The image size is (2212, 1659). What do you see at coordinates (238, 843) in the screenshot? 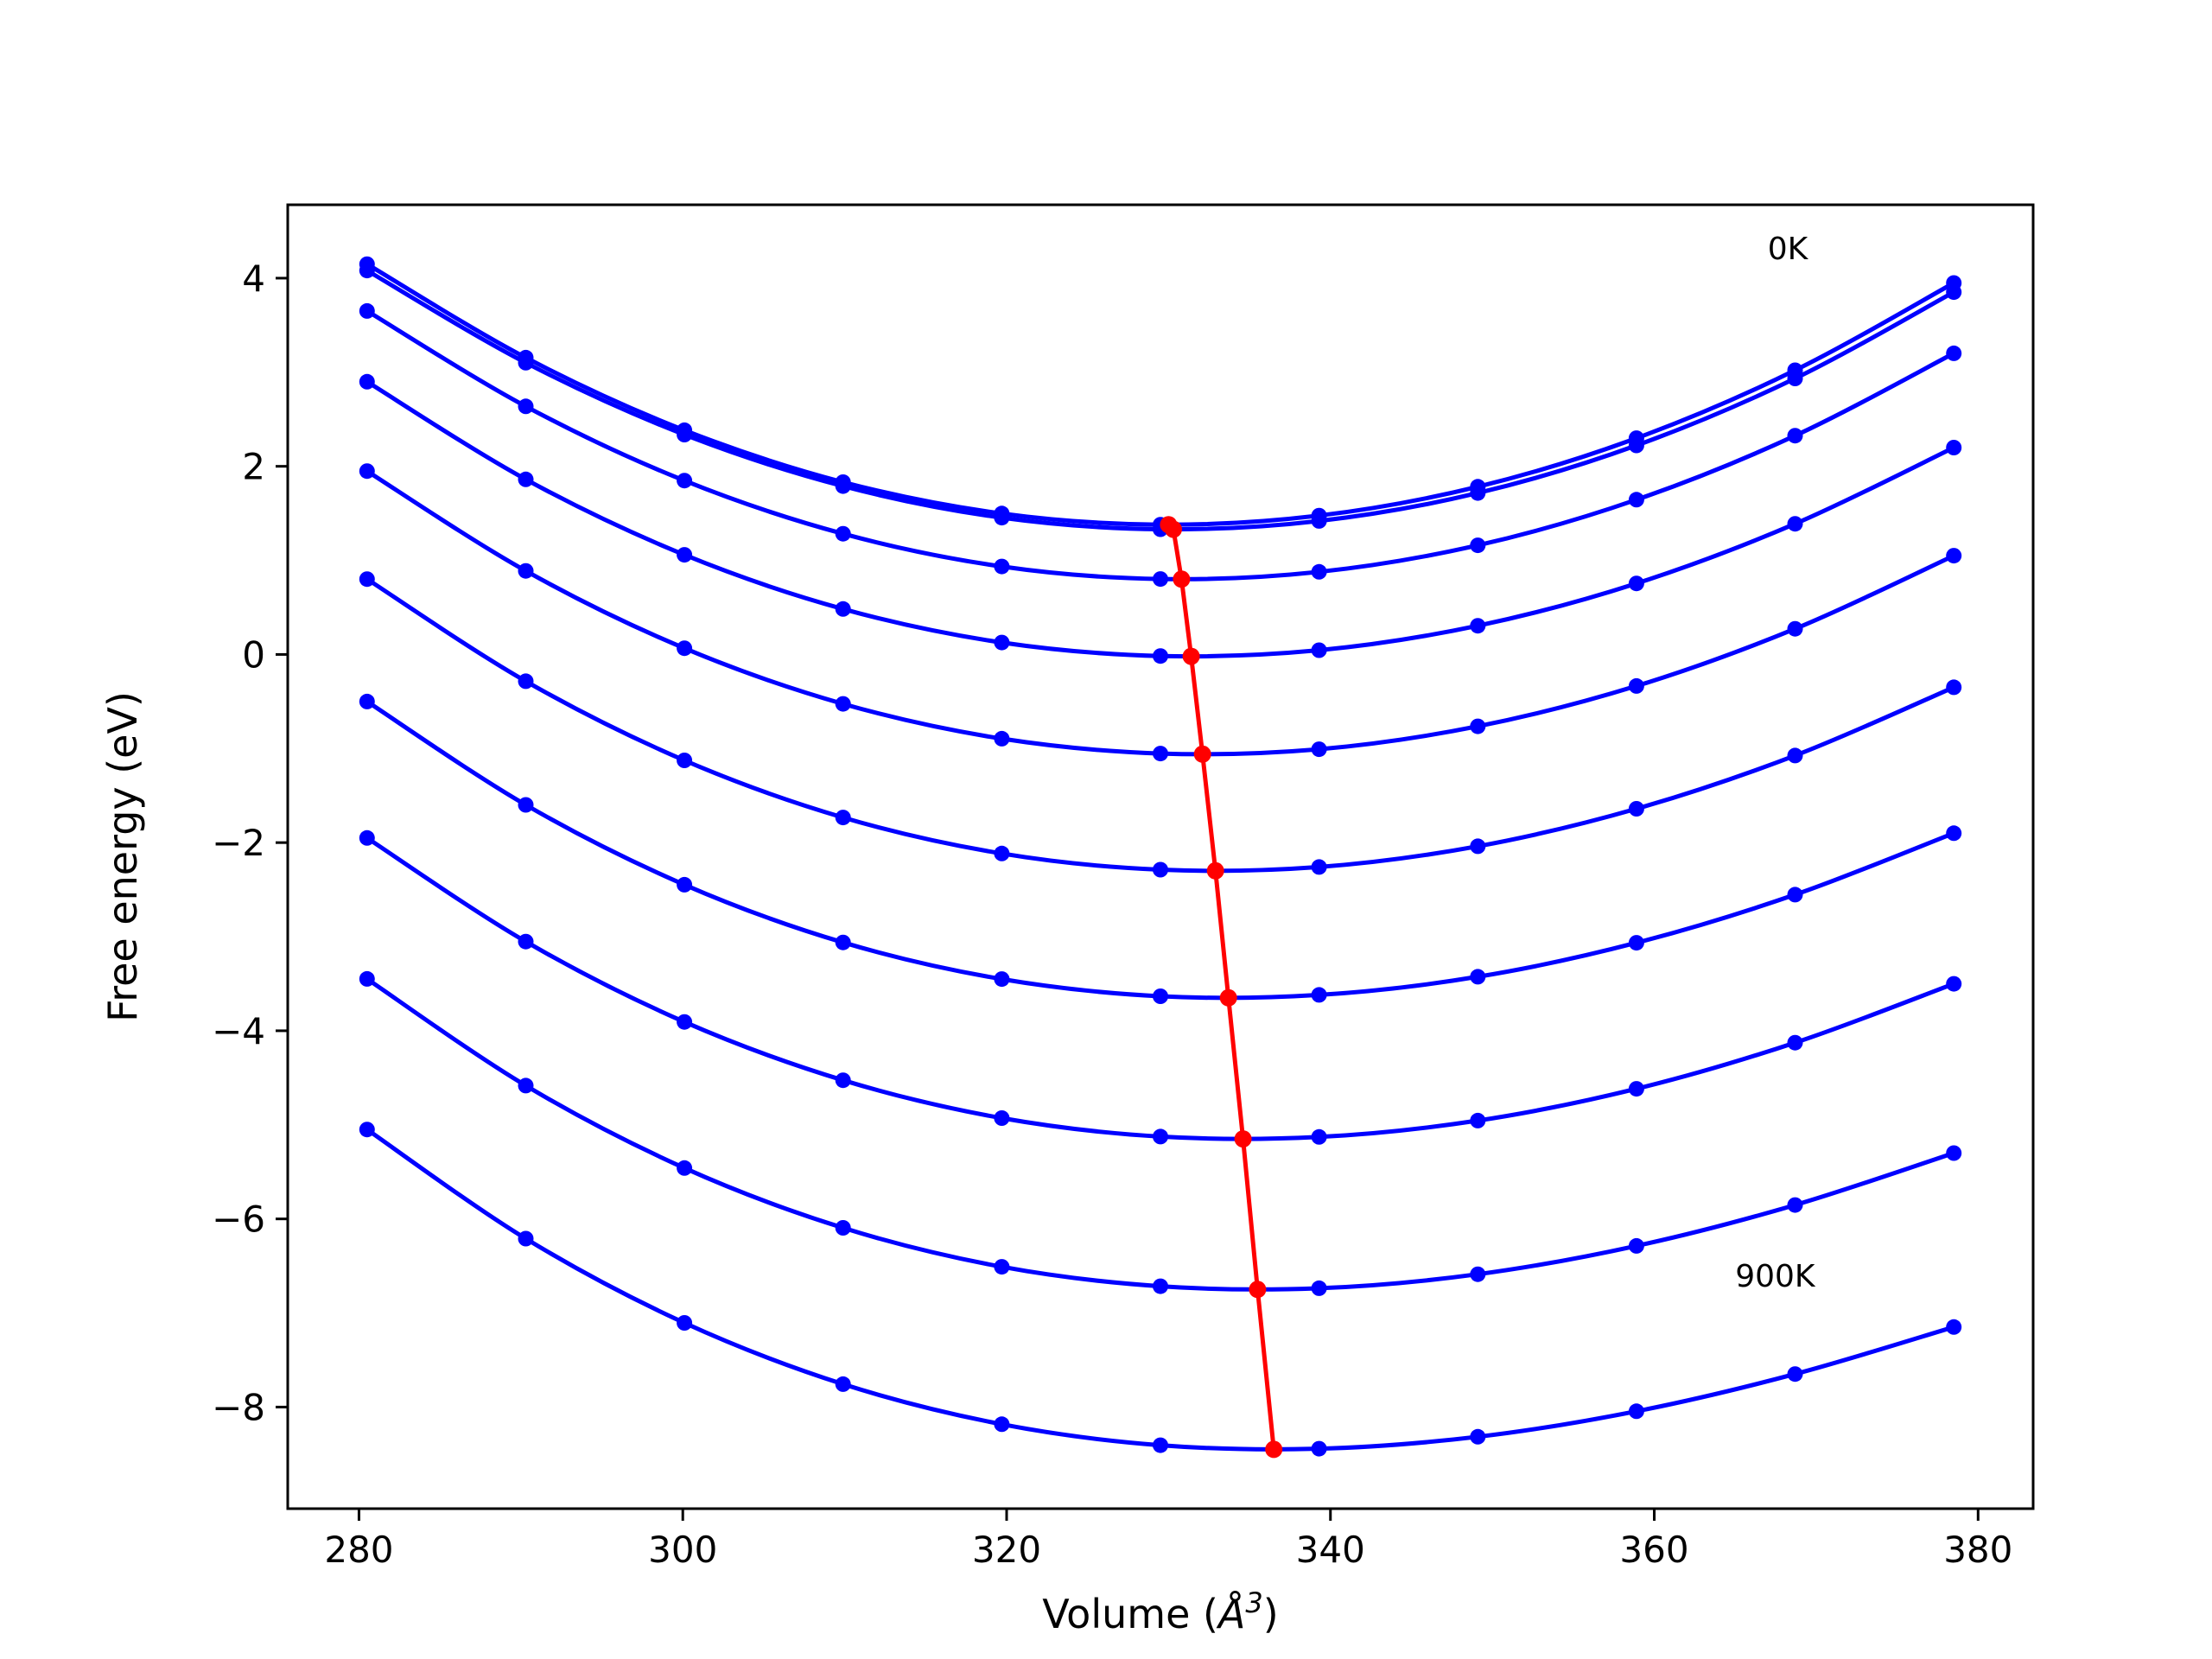
I see `y-tick-label: −2` at bounding box center [238, 843].